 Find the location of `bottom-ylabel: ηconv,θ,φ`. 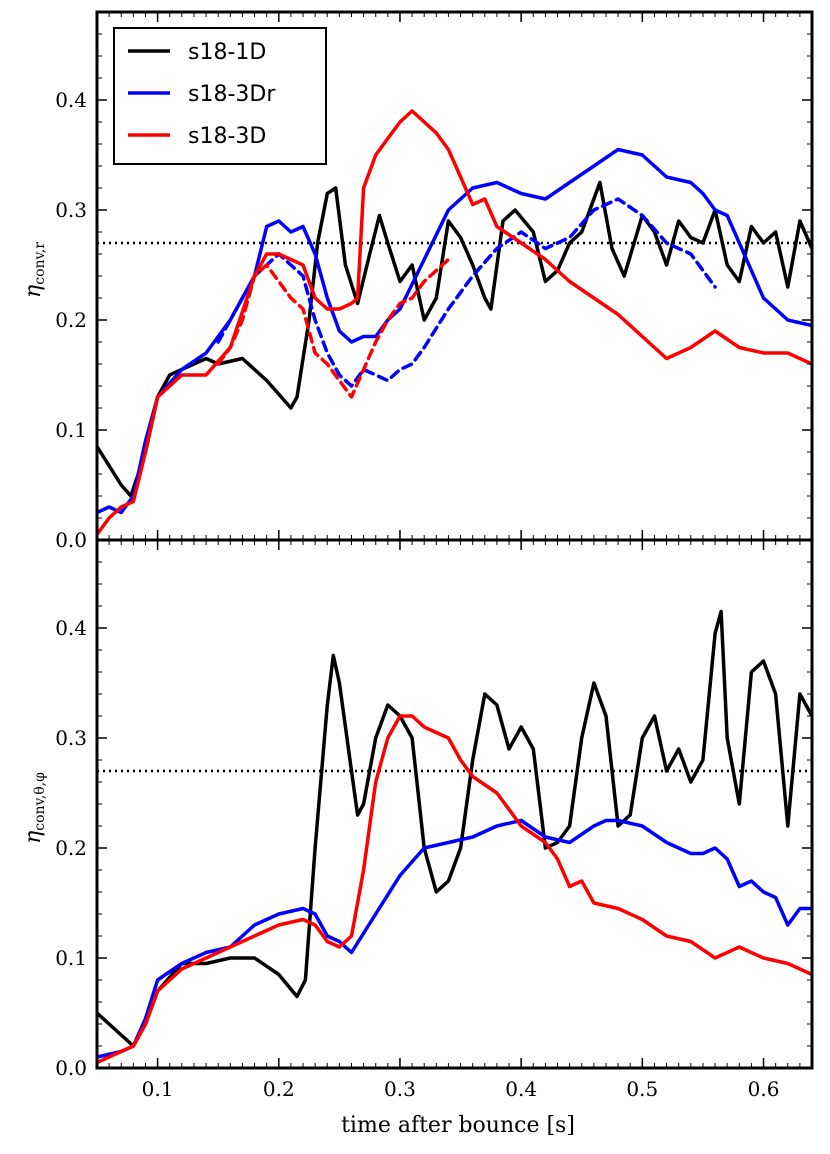

bottom-ylabel: ηconv,θ,φ is located at coordinates (34, 808).